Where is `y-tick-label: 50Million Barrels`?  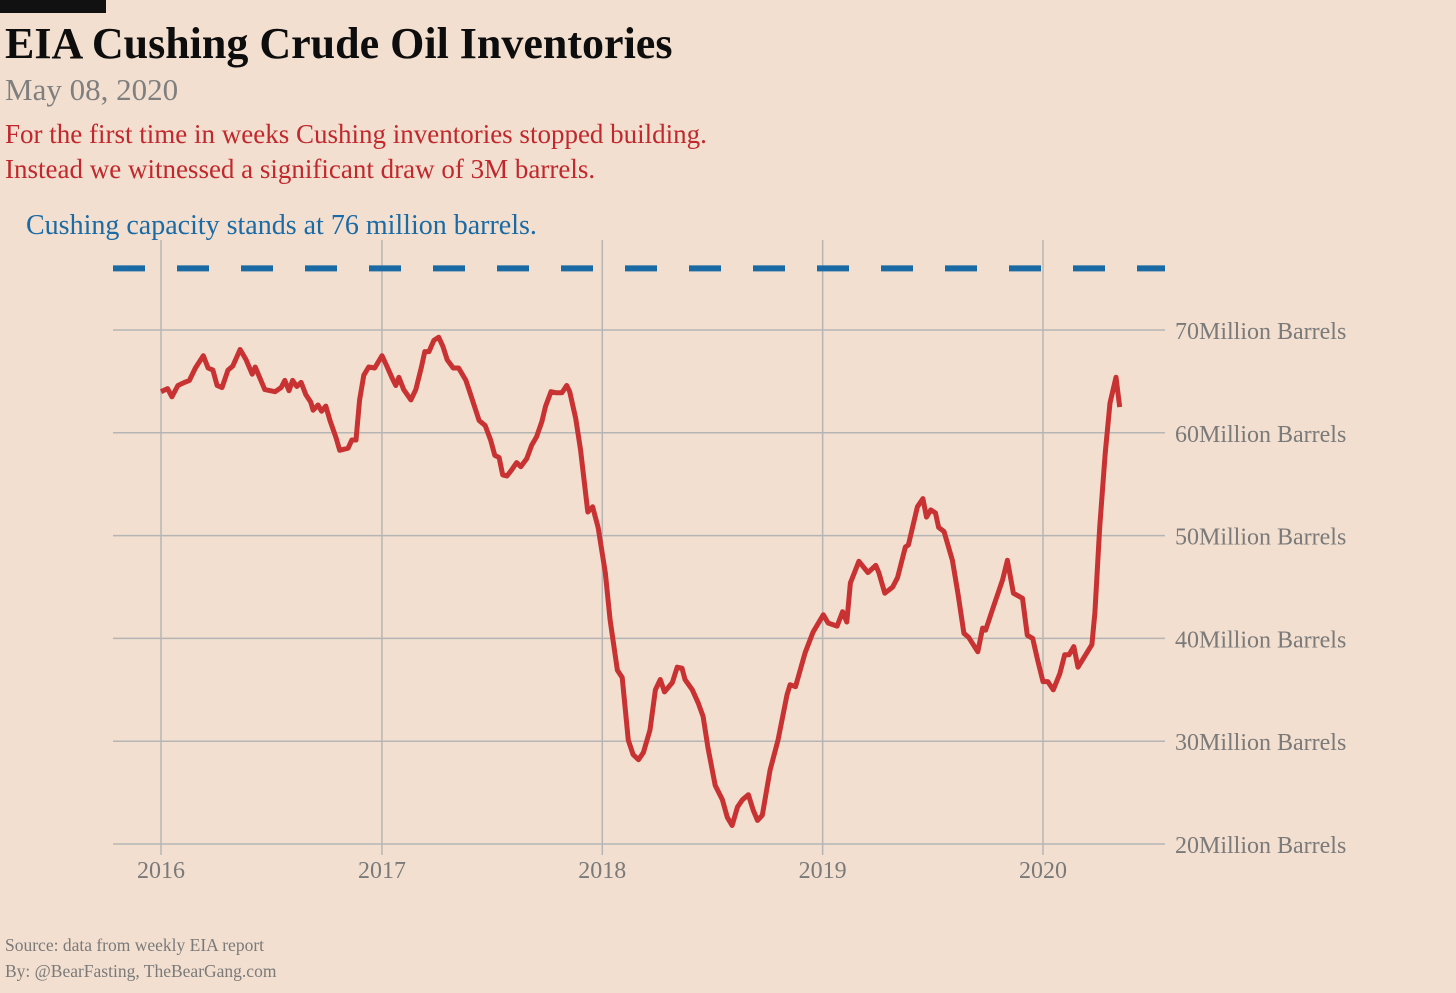
y-tick-label: 50Million Barrels is located at coordinates (1260, 538).